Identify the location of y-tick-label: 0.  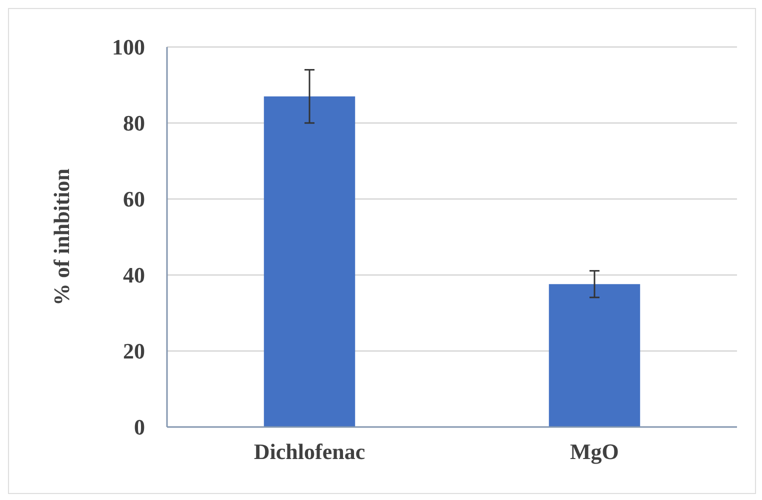
(139, 427).